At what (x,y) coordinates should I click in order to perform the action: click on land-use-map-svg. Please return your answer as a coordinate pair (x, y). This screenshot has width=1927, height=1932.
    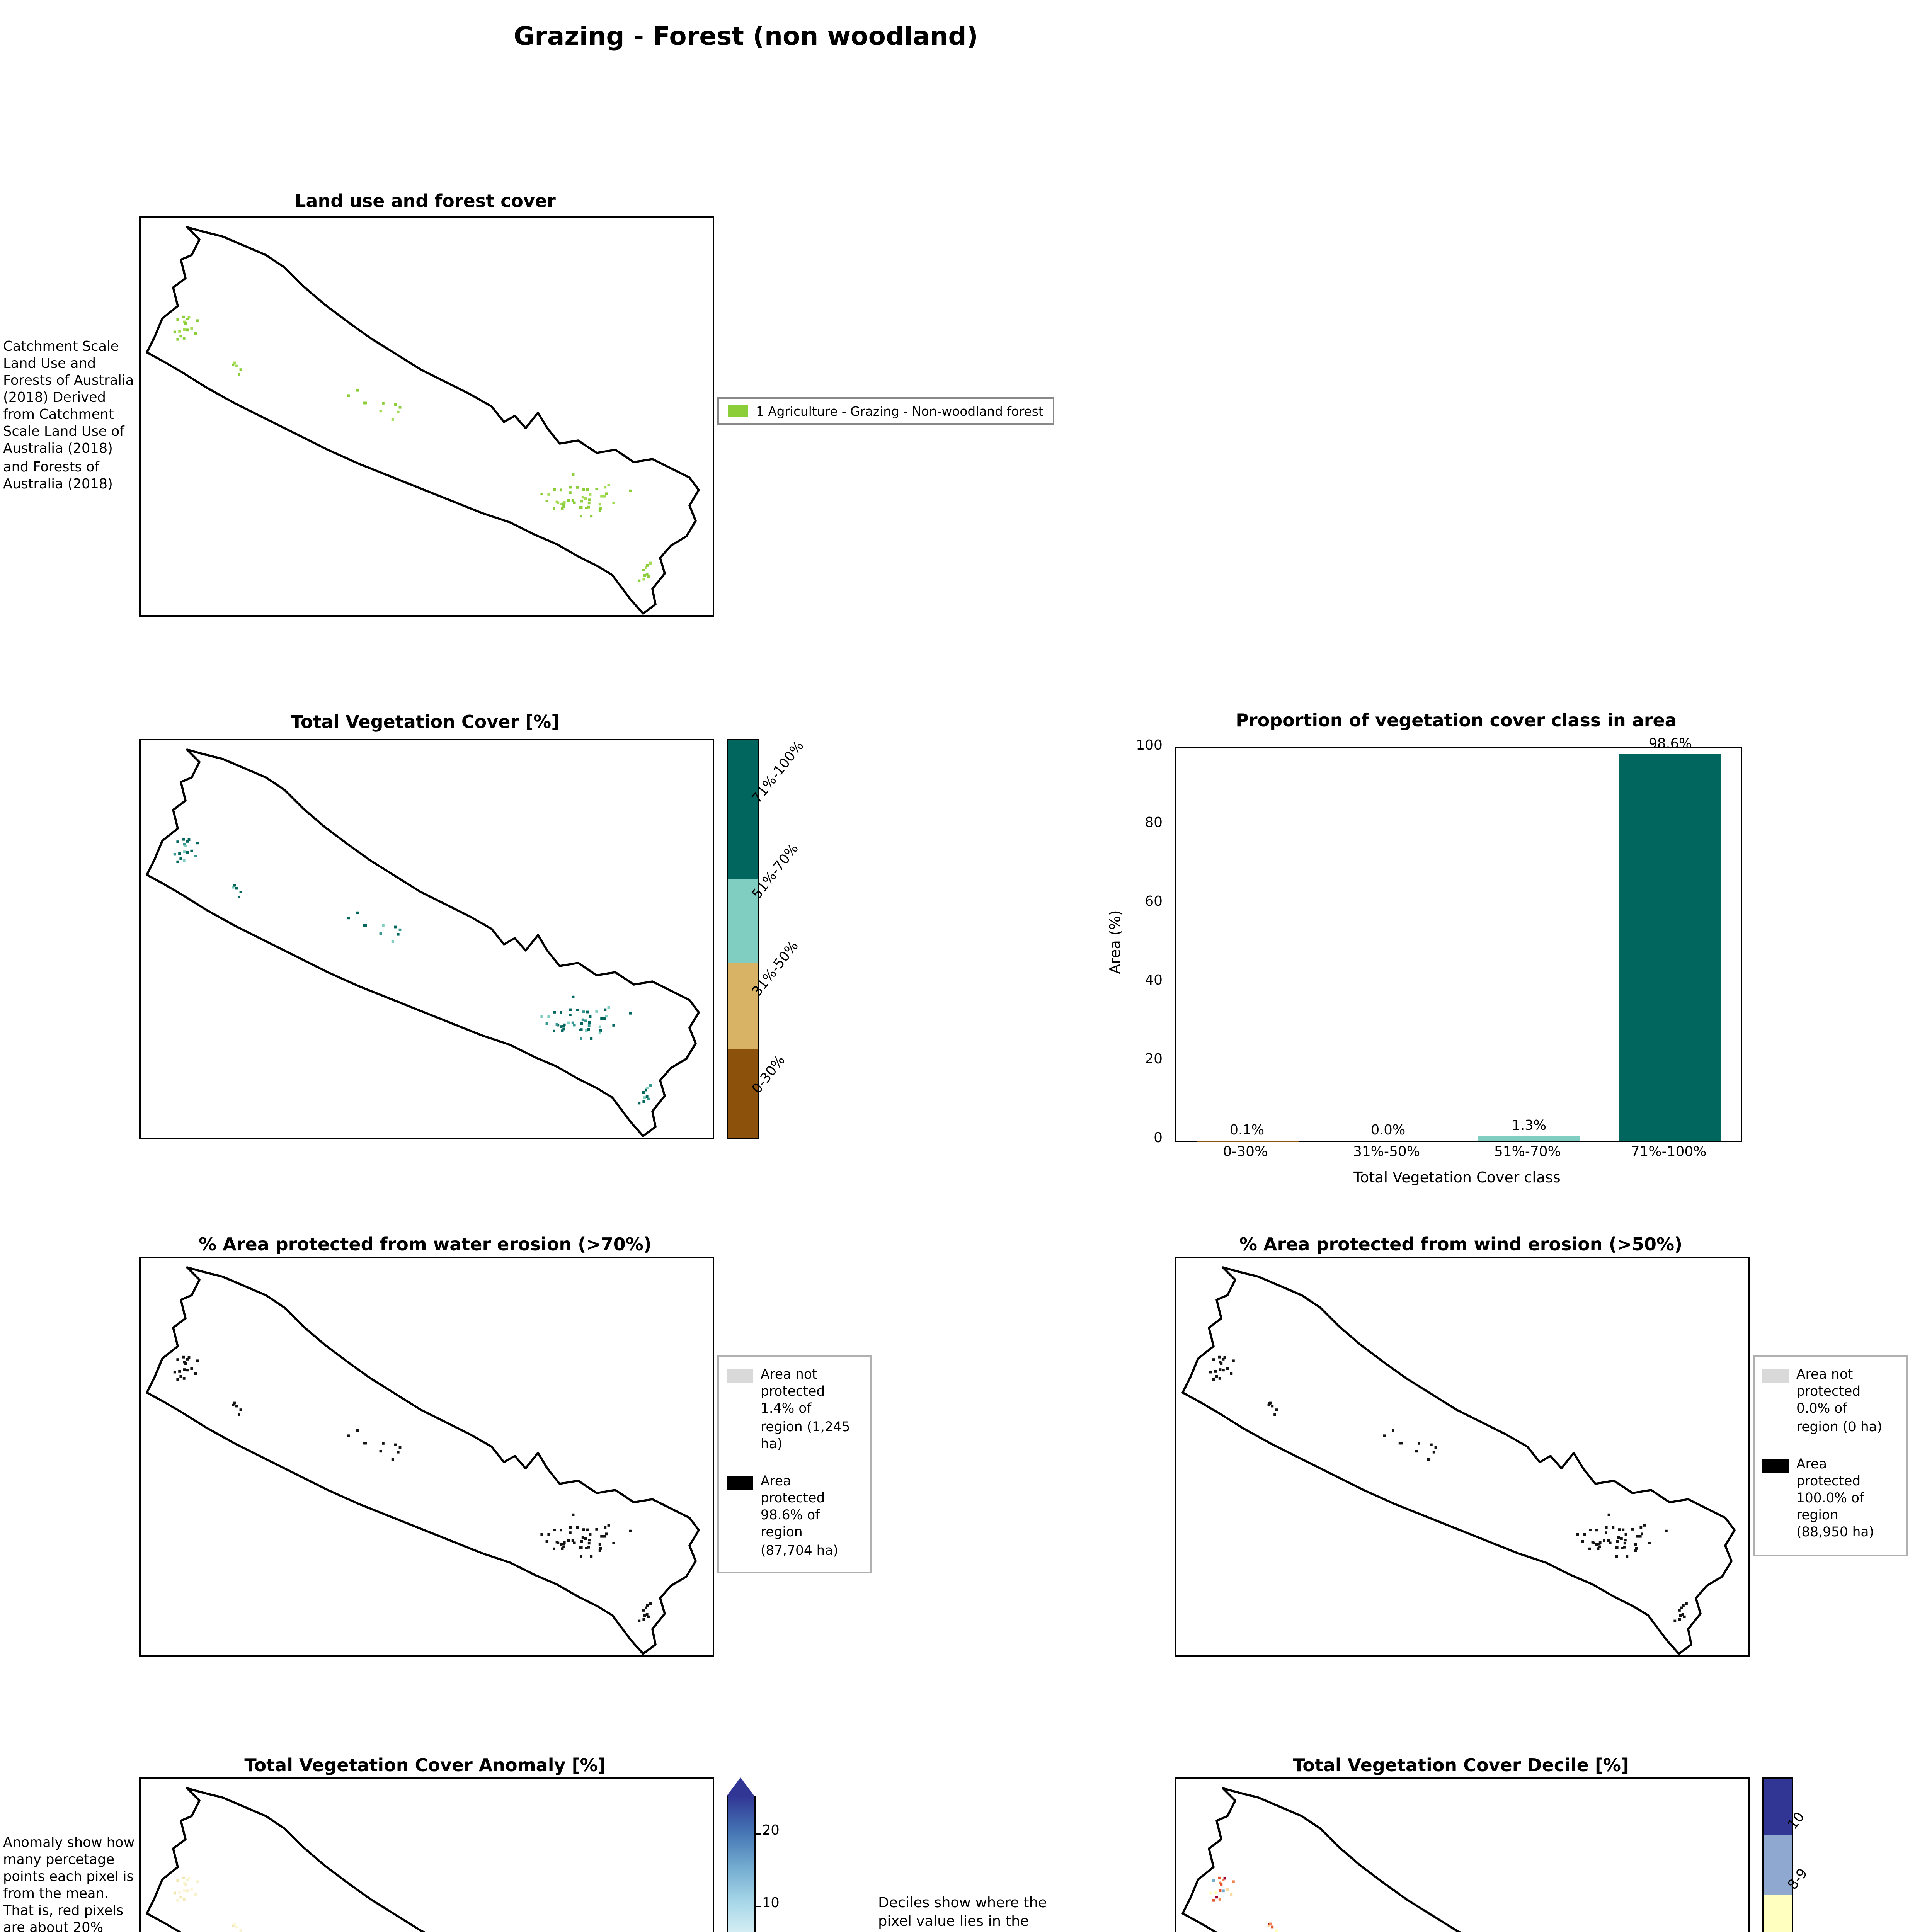
    Looking at the image, I should click on (423, 421).